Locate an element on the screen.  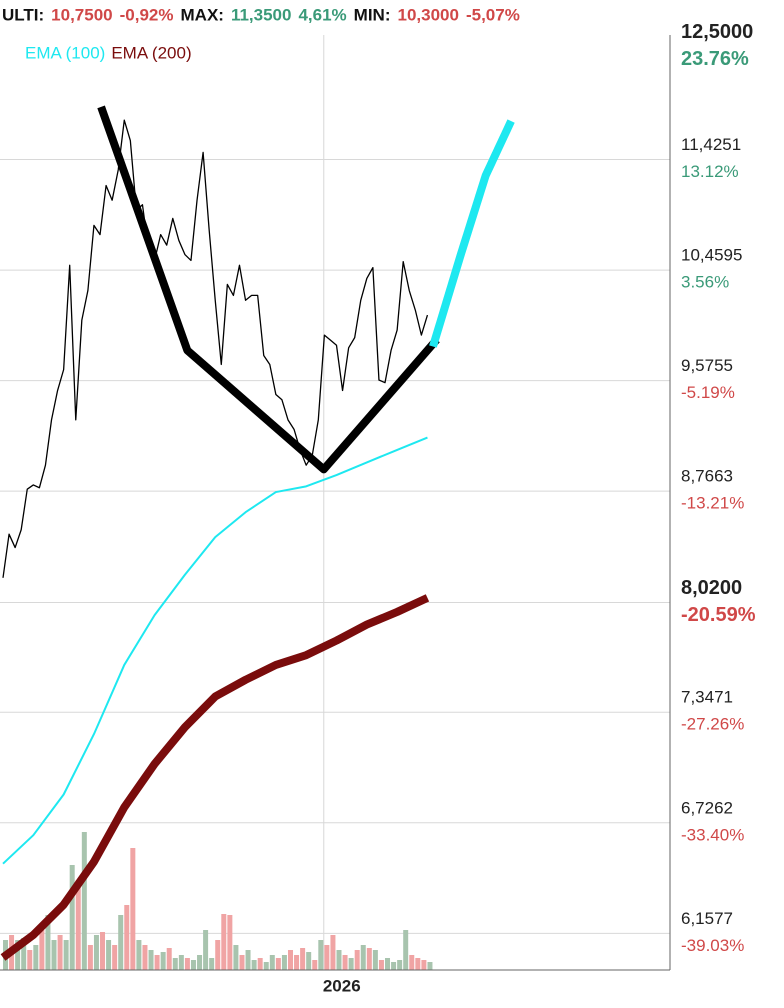
y-tick-change-label: -20.59% is located at coordinates (718, 615).